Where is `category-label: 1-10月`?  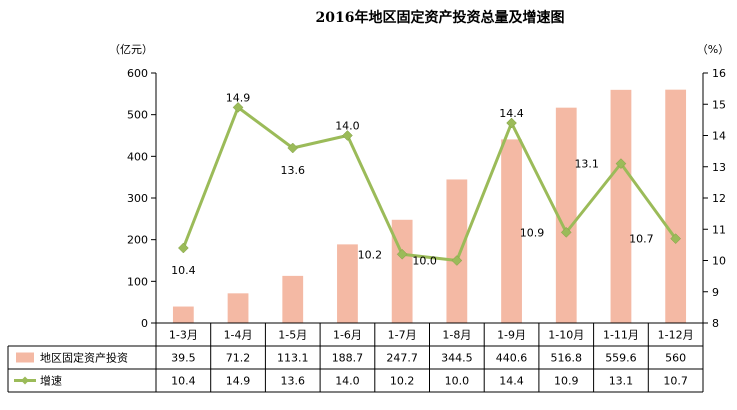 category-label: 1-10月 is located at coordinates (566, 335).